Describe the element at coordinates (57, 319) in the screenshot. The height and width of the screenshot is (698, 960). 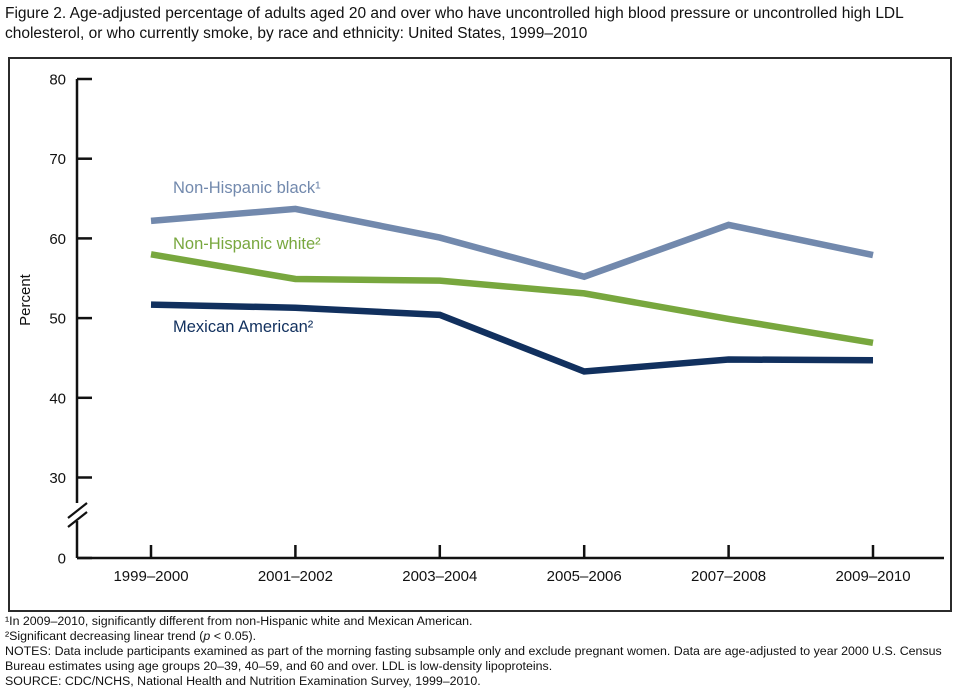
I see `y-tick-label: 50` at that location.